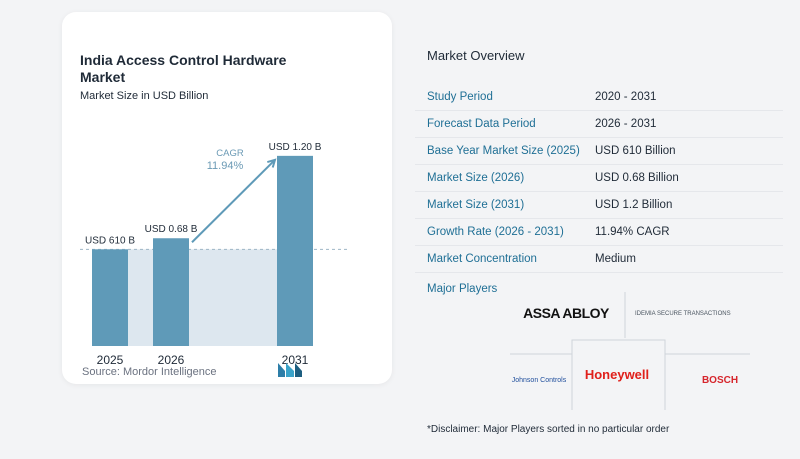  I want to click on cagr-arrow-head, so click(272, 163).